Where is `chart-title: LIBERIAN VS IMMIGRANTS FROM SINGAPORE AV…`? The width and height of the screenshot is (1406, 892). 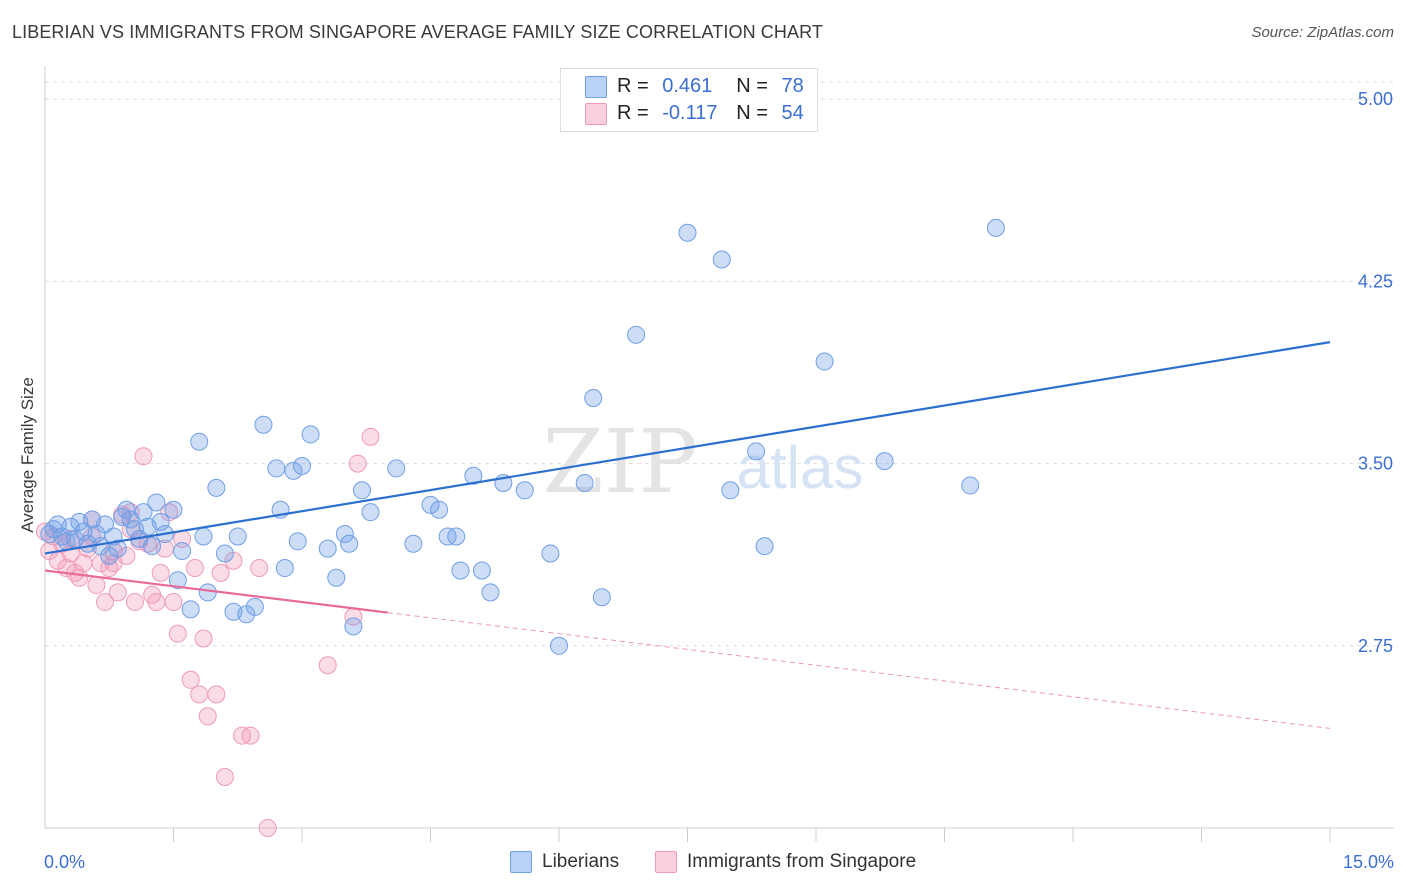
chart-title: LIBERIAN VS IMMIGRANTS FROM SINGAPORE AV… is located at coordinates (417, 32).